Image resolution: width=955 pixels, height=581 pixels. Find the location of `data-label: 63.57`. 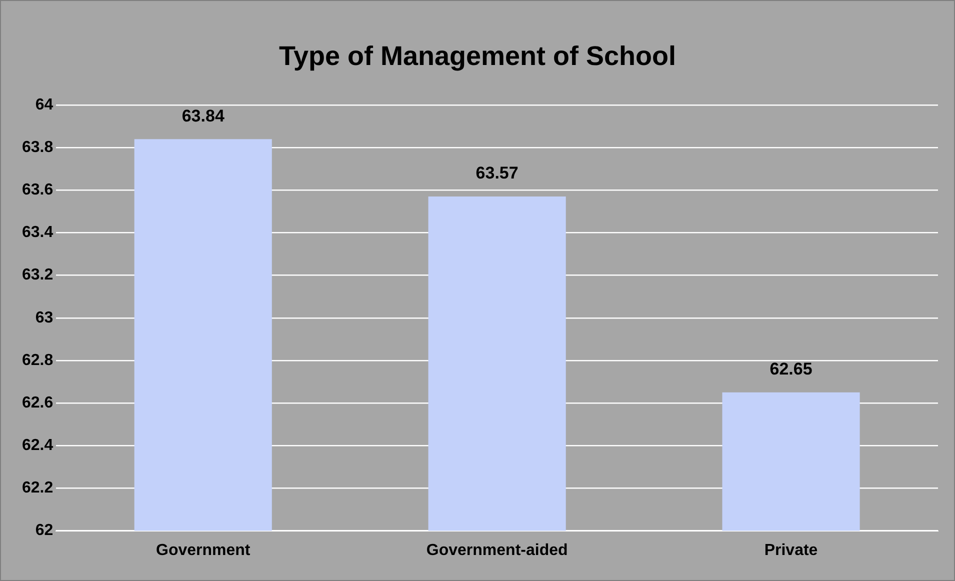

data-label: 63.57 is located at coordinates (497, 173).